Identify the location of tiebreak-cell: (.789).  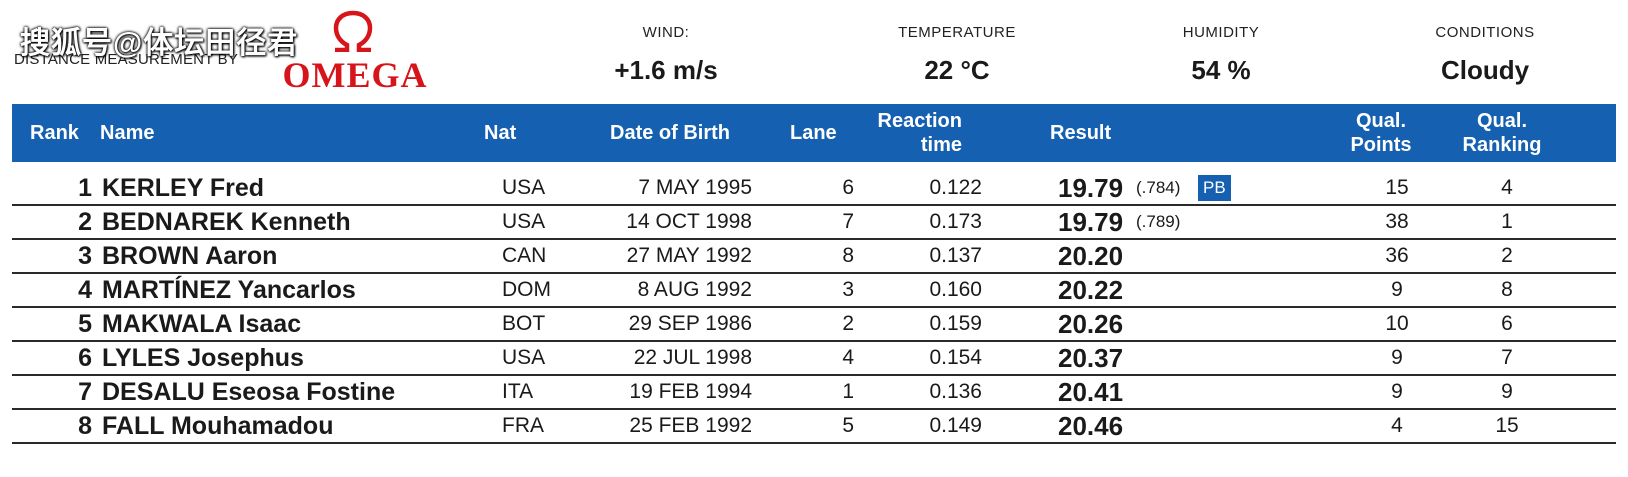
(1158, 221).